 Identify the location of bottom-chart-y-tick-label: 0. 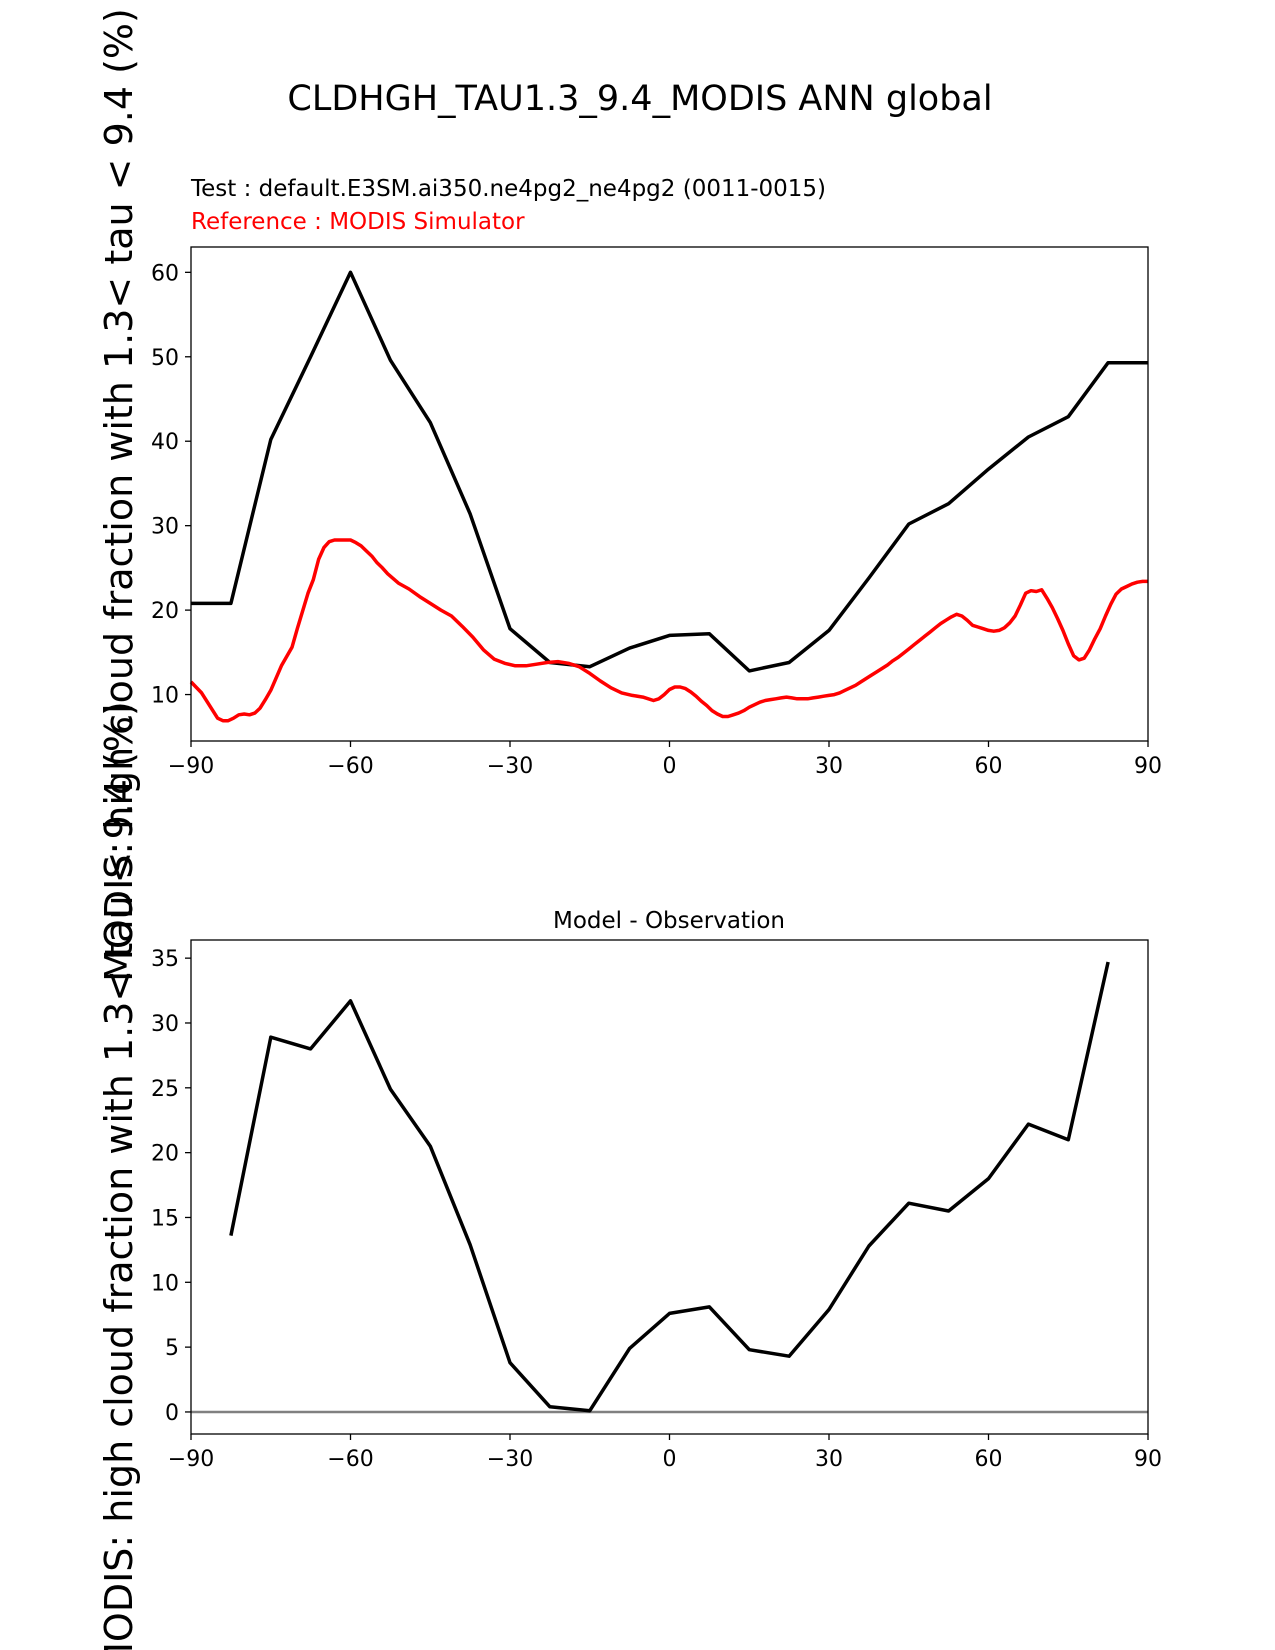
(172, 1413).